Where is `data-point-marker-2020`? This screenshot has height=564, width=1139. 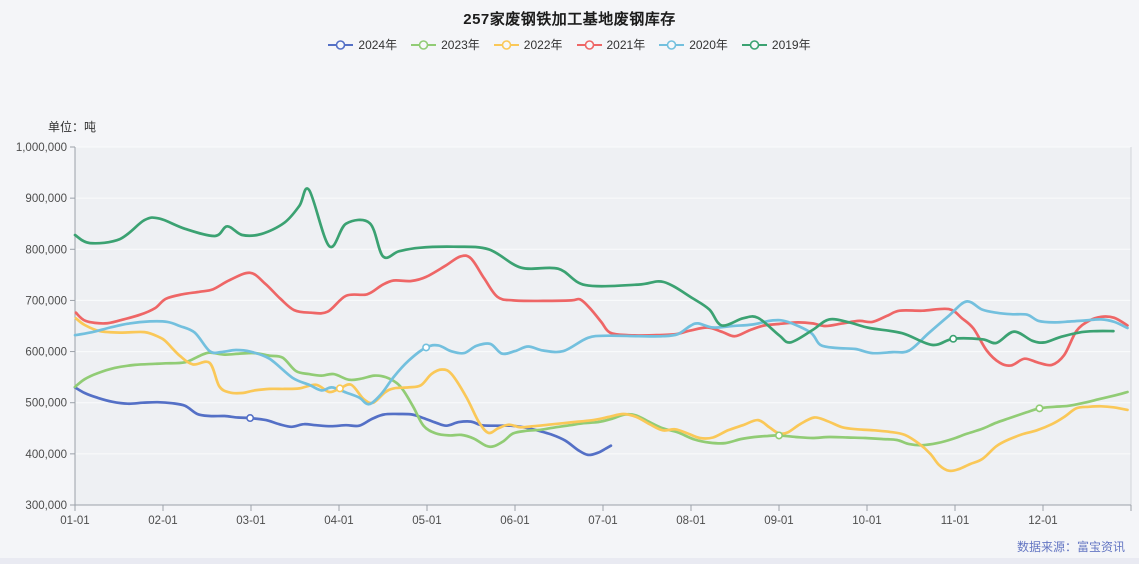
data-point-marker-2020 is located at coordinates (426, 347).